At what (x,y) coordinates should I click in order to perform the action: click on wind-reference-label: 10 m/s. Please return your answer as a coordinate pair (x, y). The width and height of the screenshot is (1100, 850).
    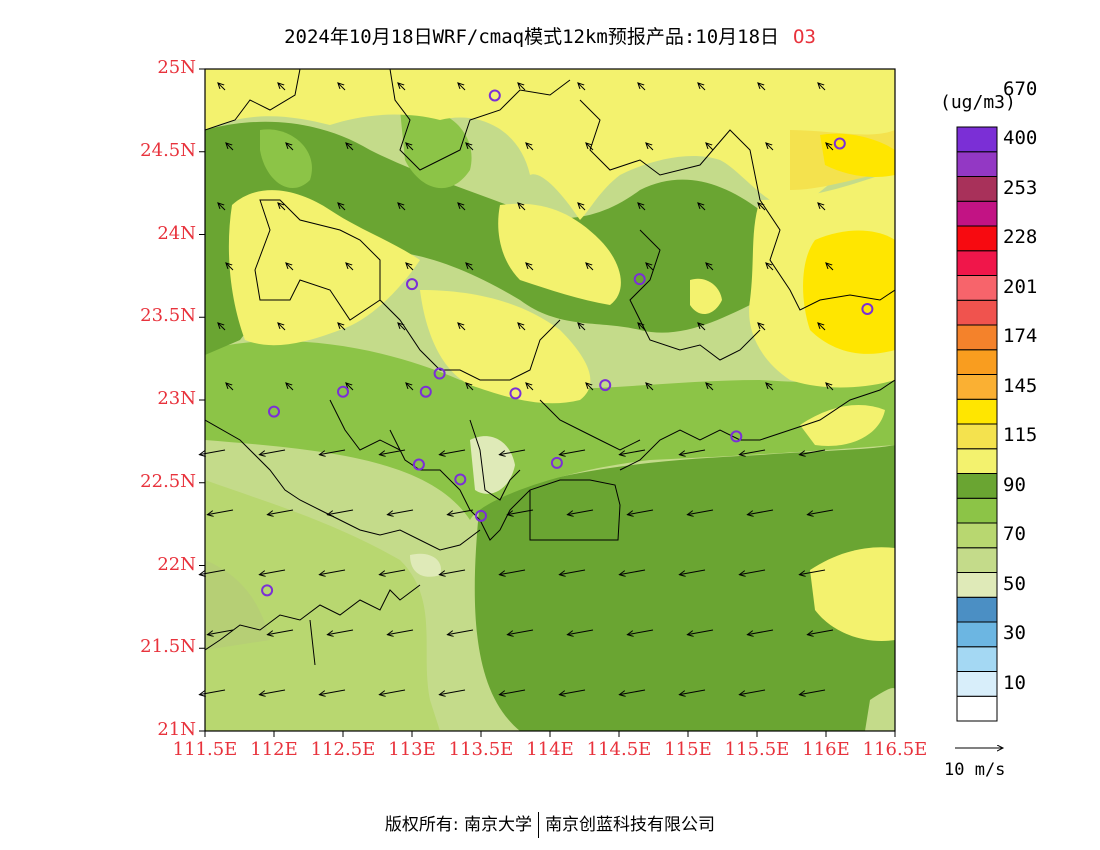
    Looking at the image, I should click on (975, 770).